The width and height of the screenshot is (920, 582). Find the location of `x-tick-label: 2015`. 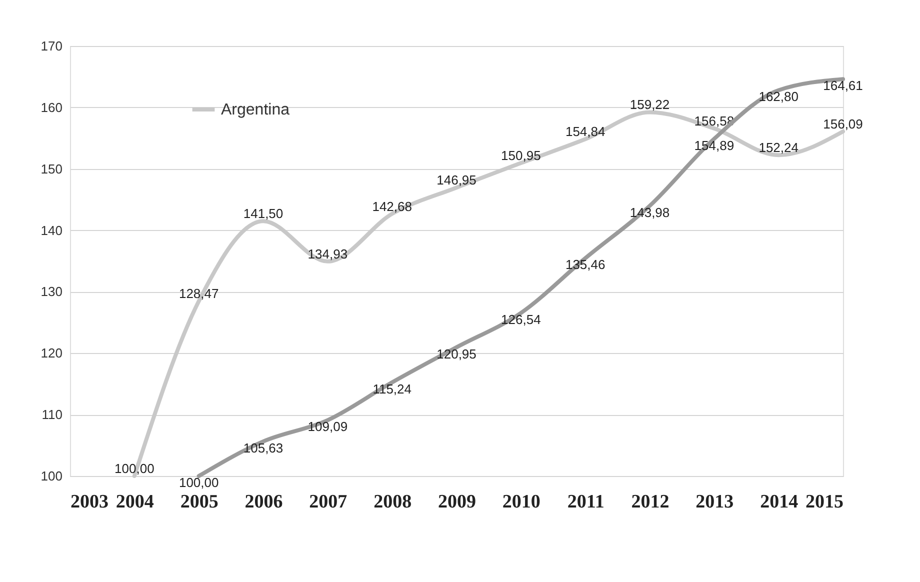

x-tick-label: 2015 is located at coordinates (825, 502).